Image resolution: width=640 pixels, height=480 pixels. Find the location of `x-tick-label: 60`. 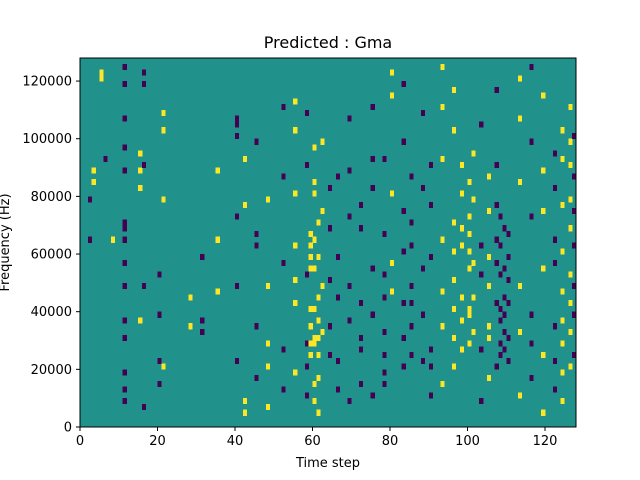

x-tick-label: 60 is located at coordinates (312, 441).